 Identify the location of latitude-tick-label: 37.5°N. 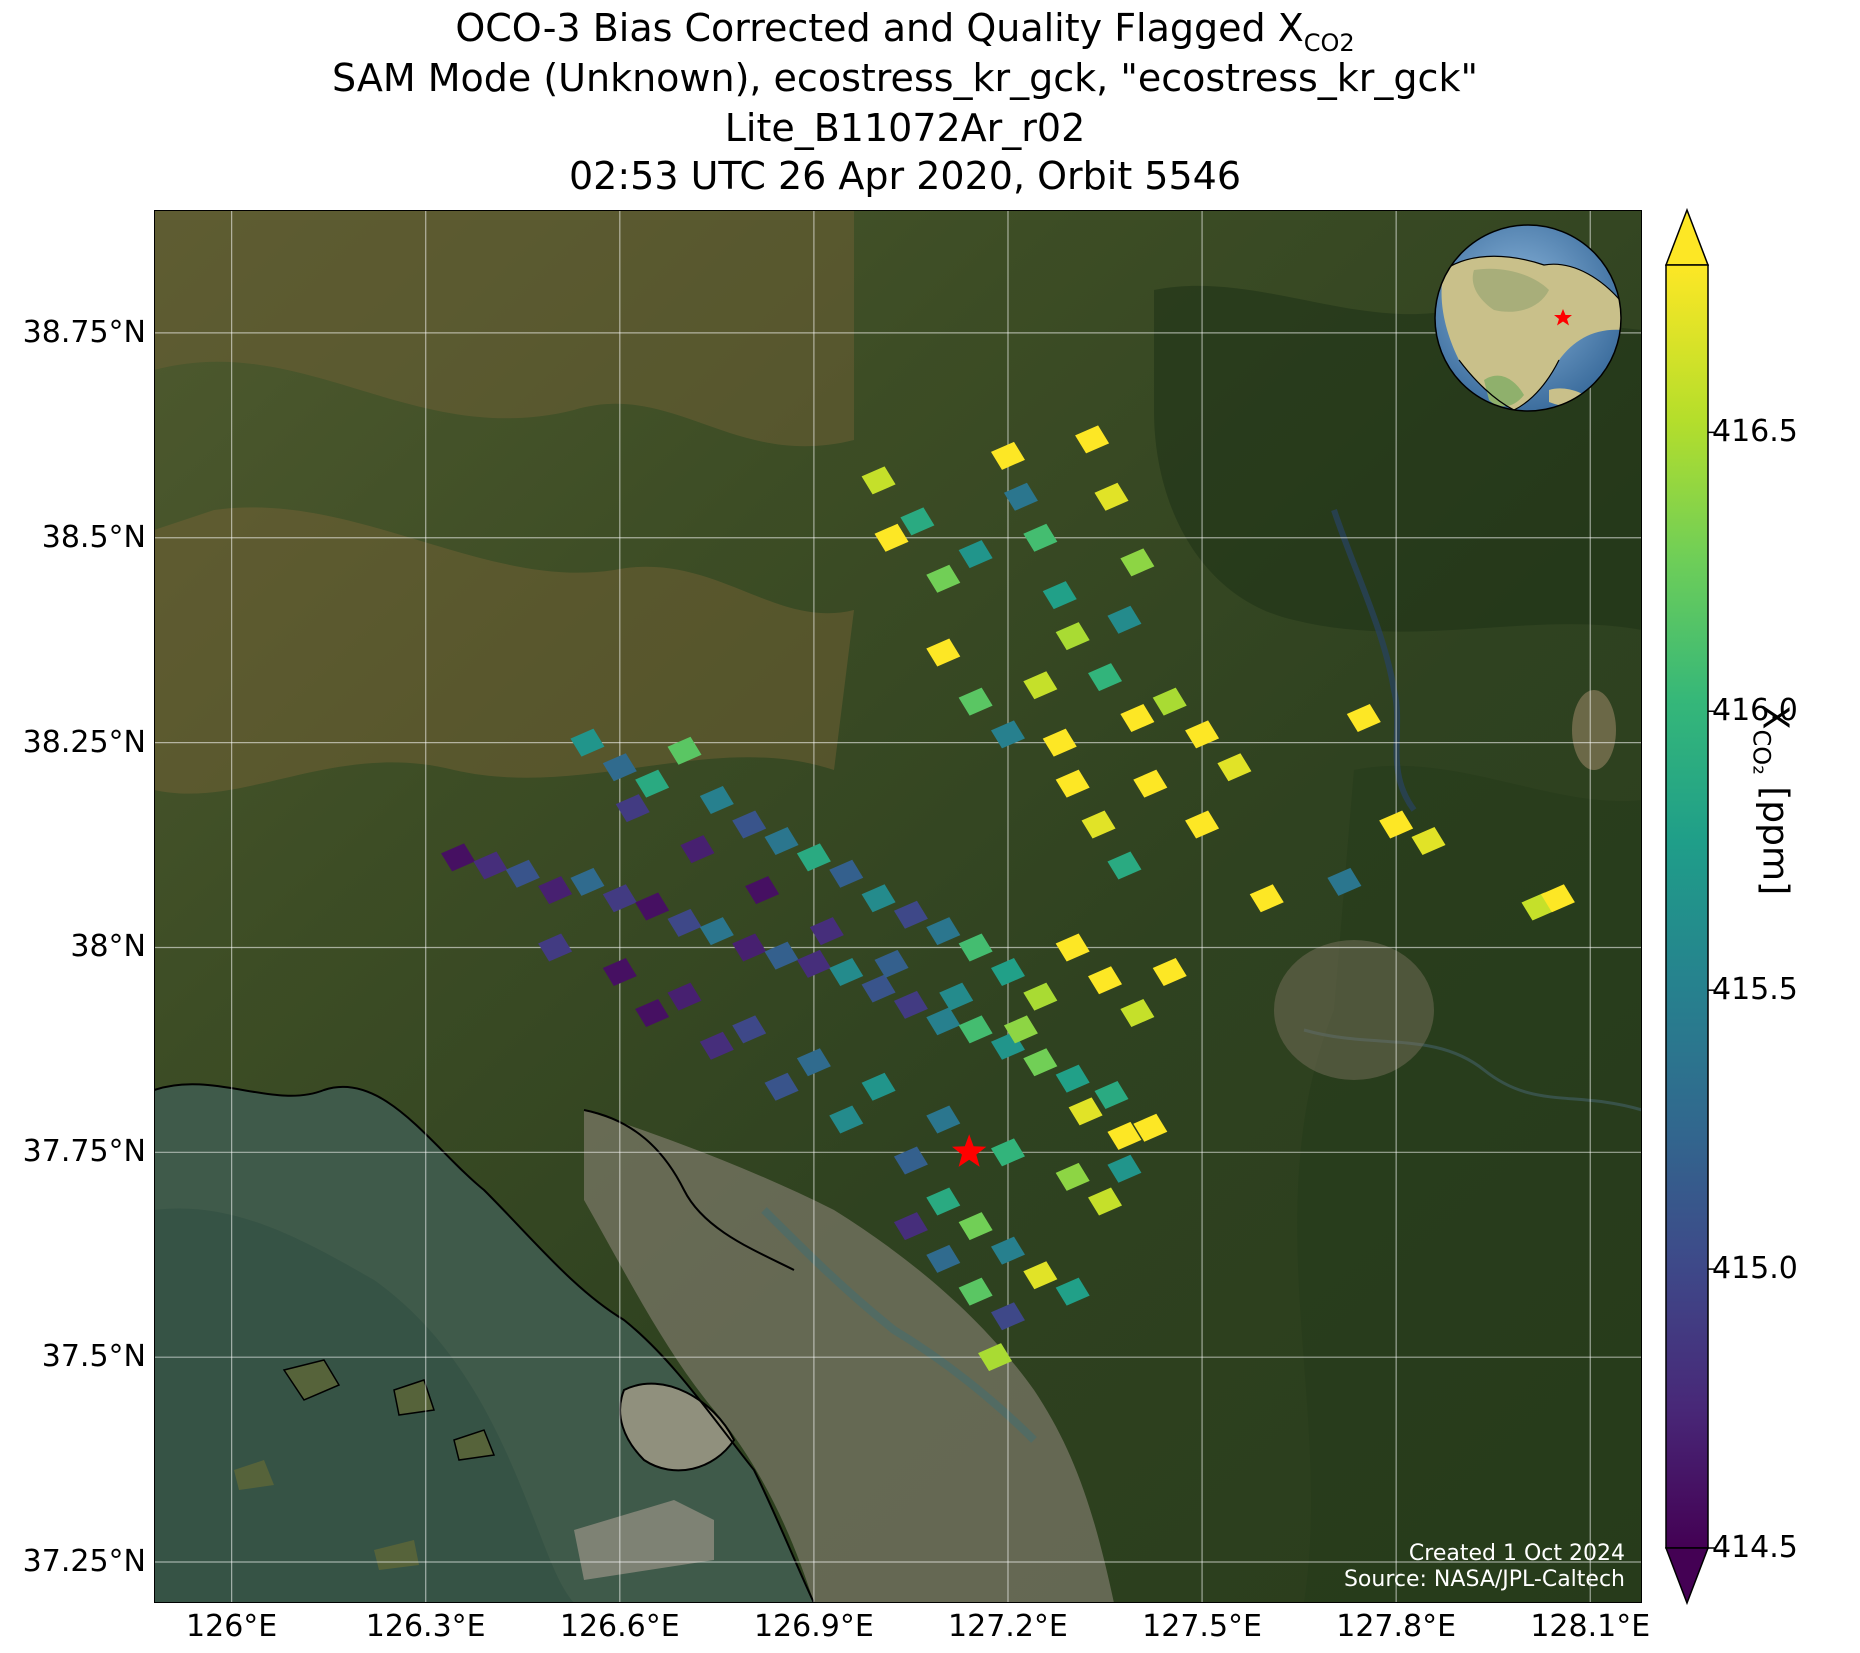
(93, 1357).